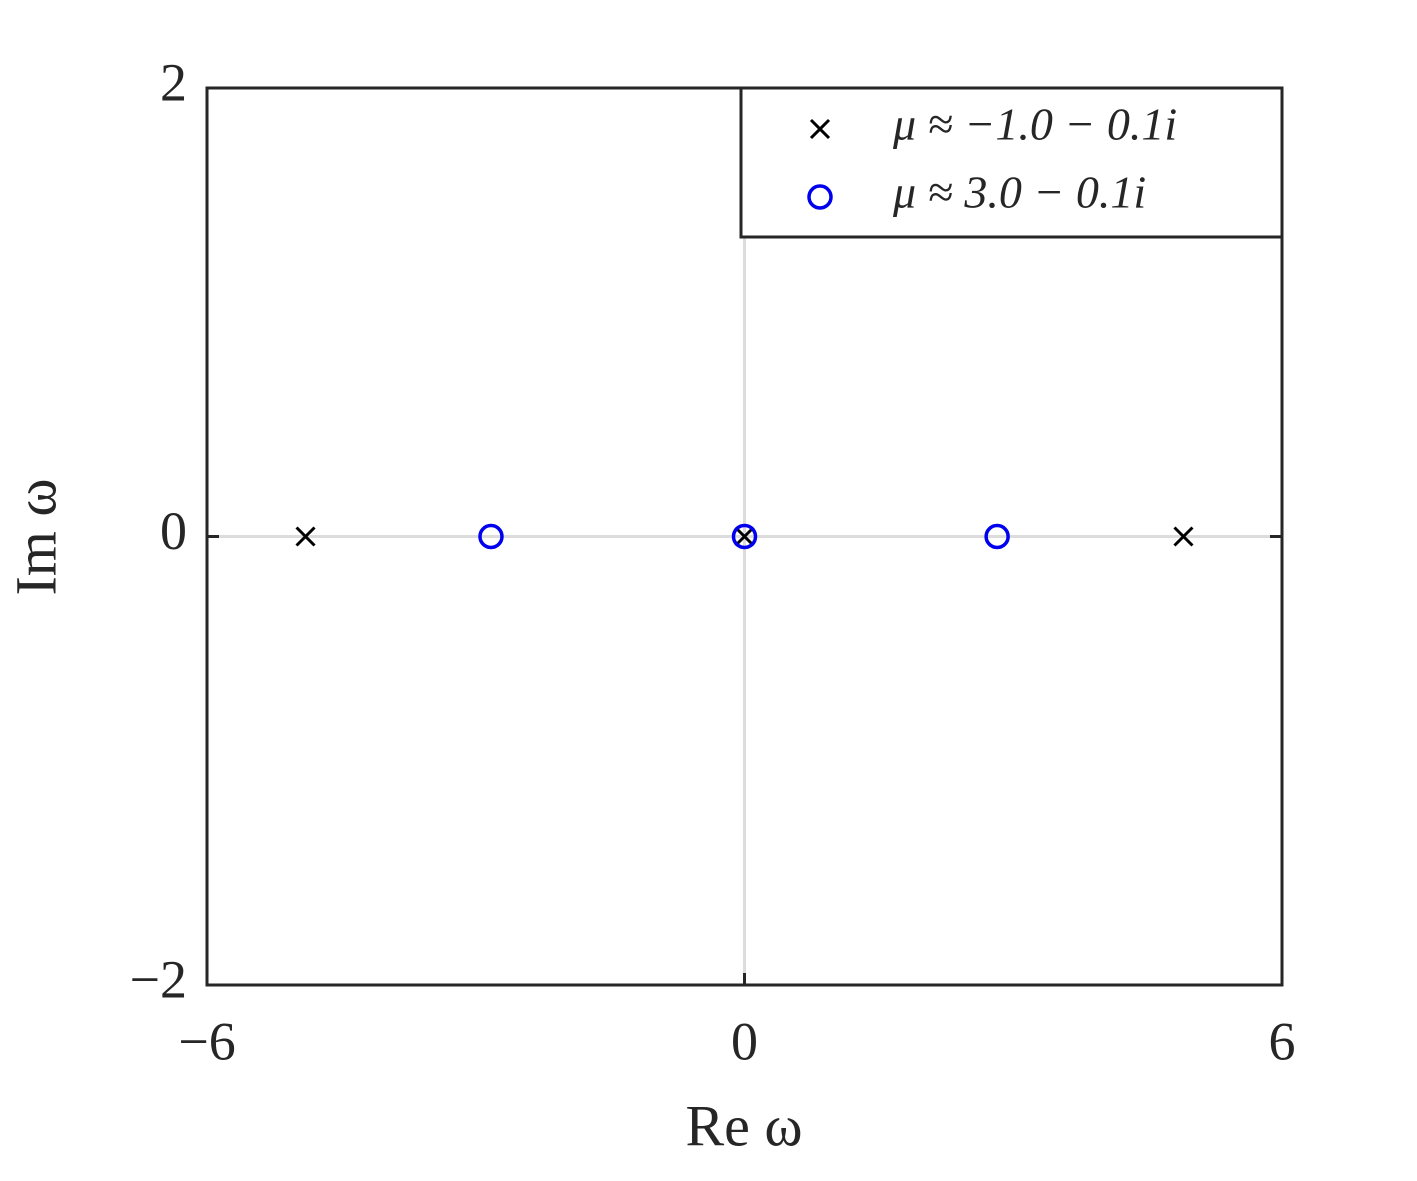  I want to click on x-tick-label: −6, so click(206, 1041).